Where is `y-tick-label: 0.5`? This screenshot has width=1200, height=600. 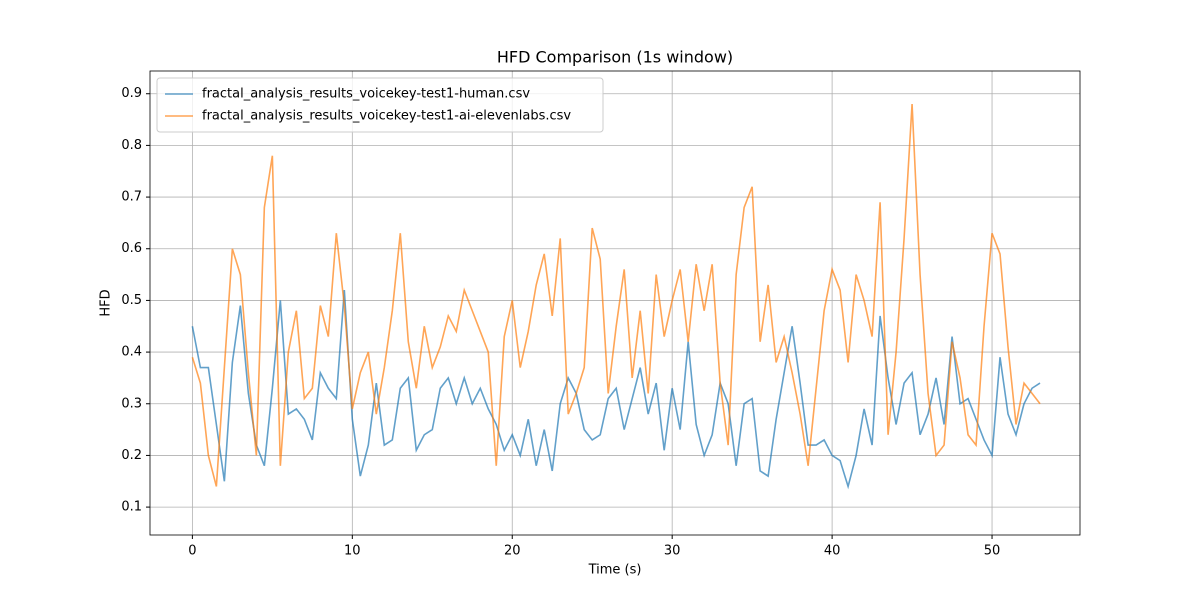
y-tick-label: 0.5 is located at coordinates (131, 300).